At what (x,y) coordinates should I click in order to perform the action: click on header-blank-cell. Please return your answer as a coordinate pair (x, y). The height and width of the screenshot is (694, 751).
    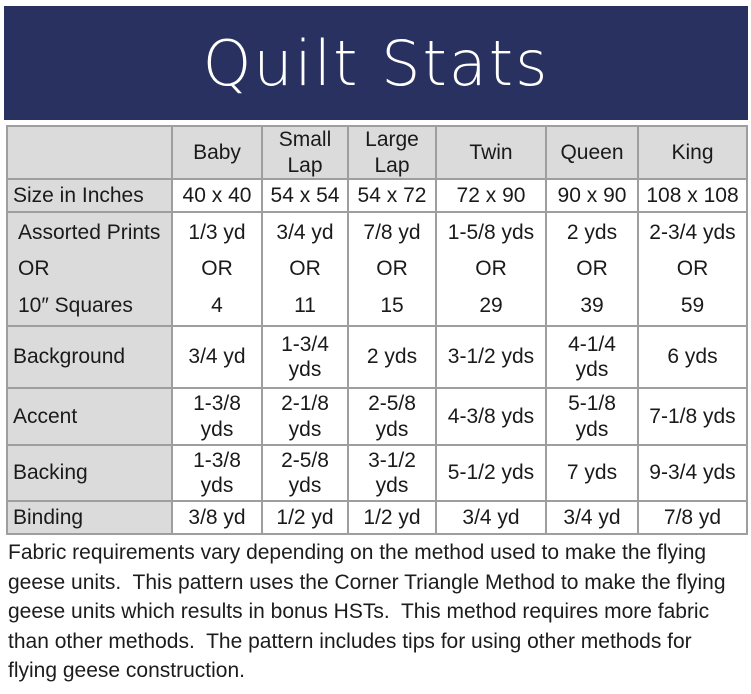
    Looking at the image, I should click on (89, 152).